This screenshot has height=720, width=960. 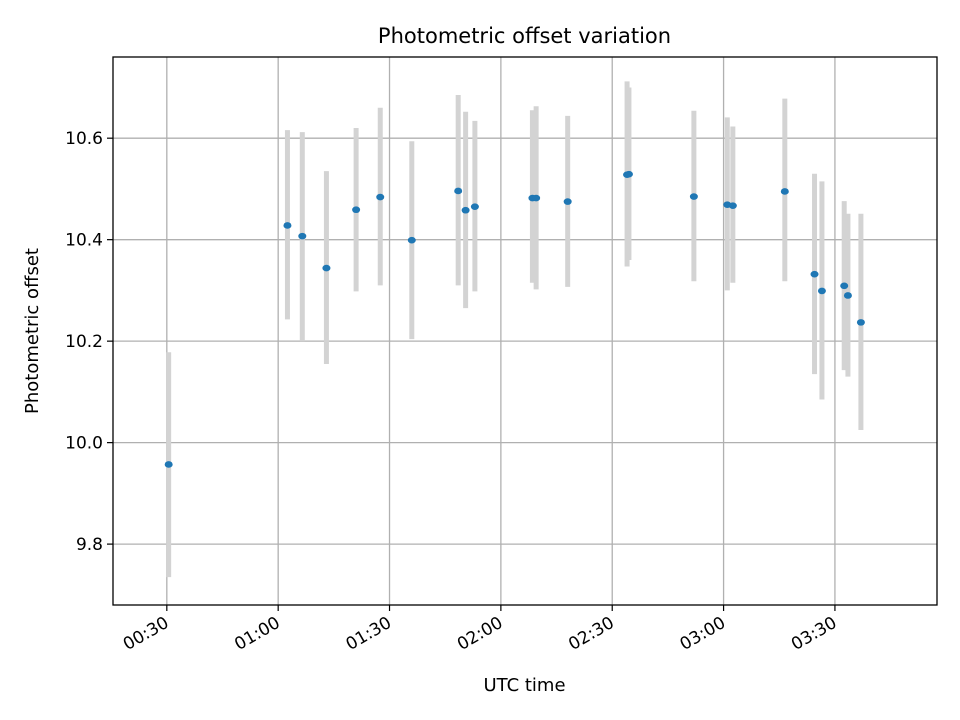 I want to click on y-axis: 9.8 10.0 10.2 10.4 10.6, so click(x=89, y=342).